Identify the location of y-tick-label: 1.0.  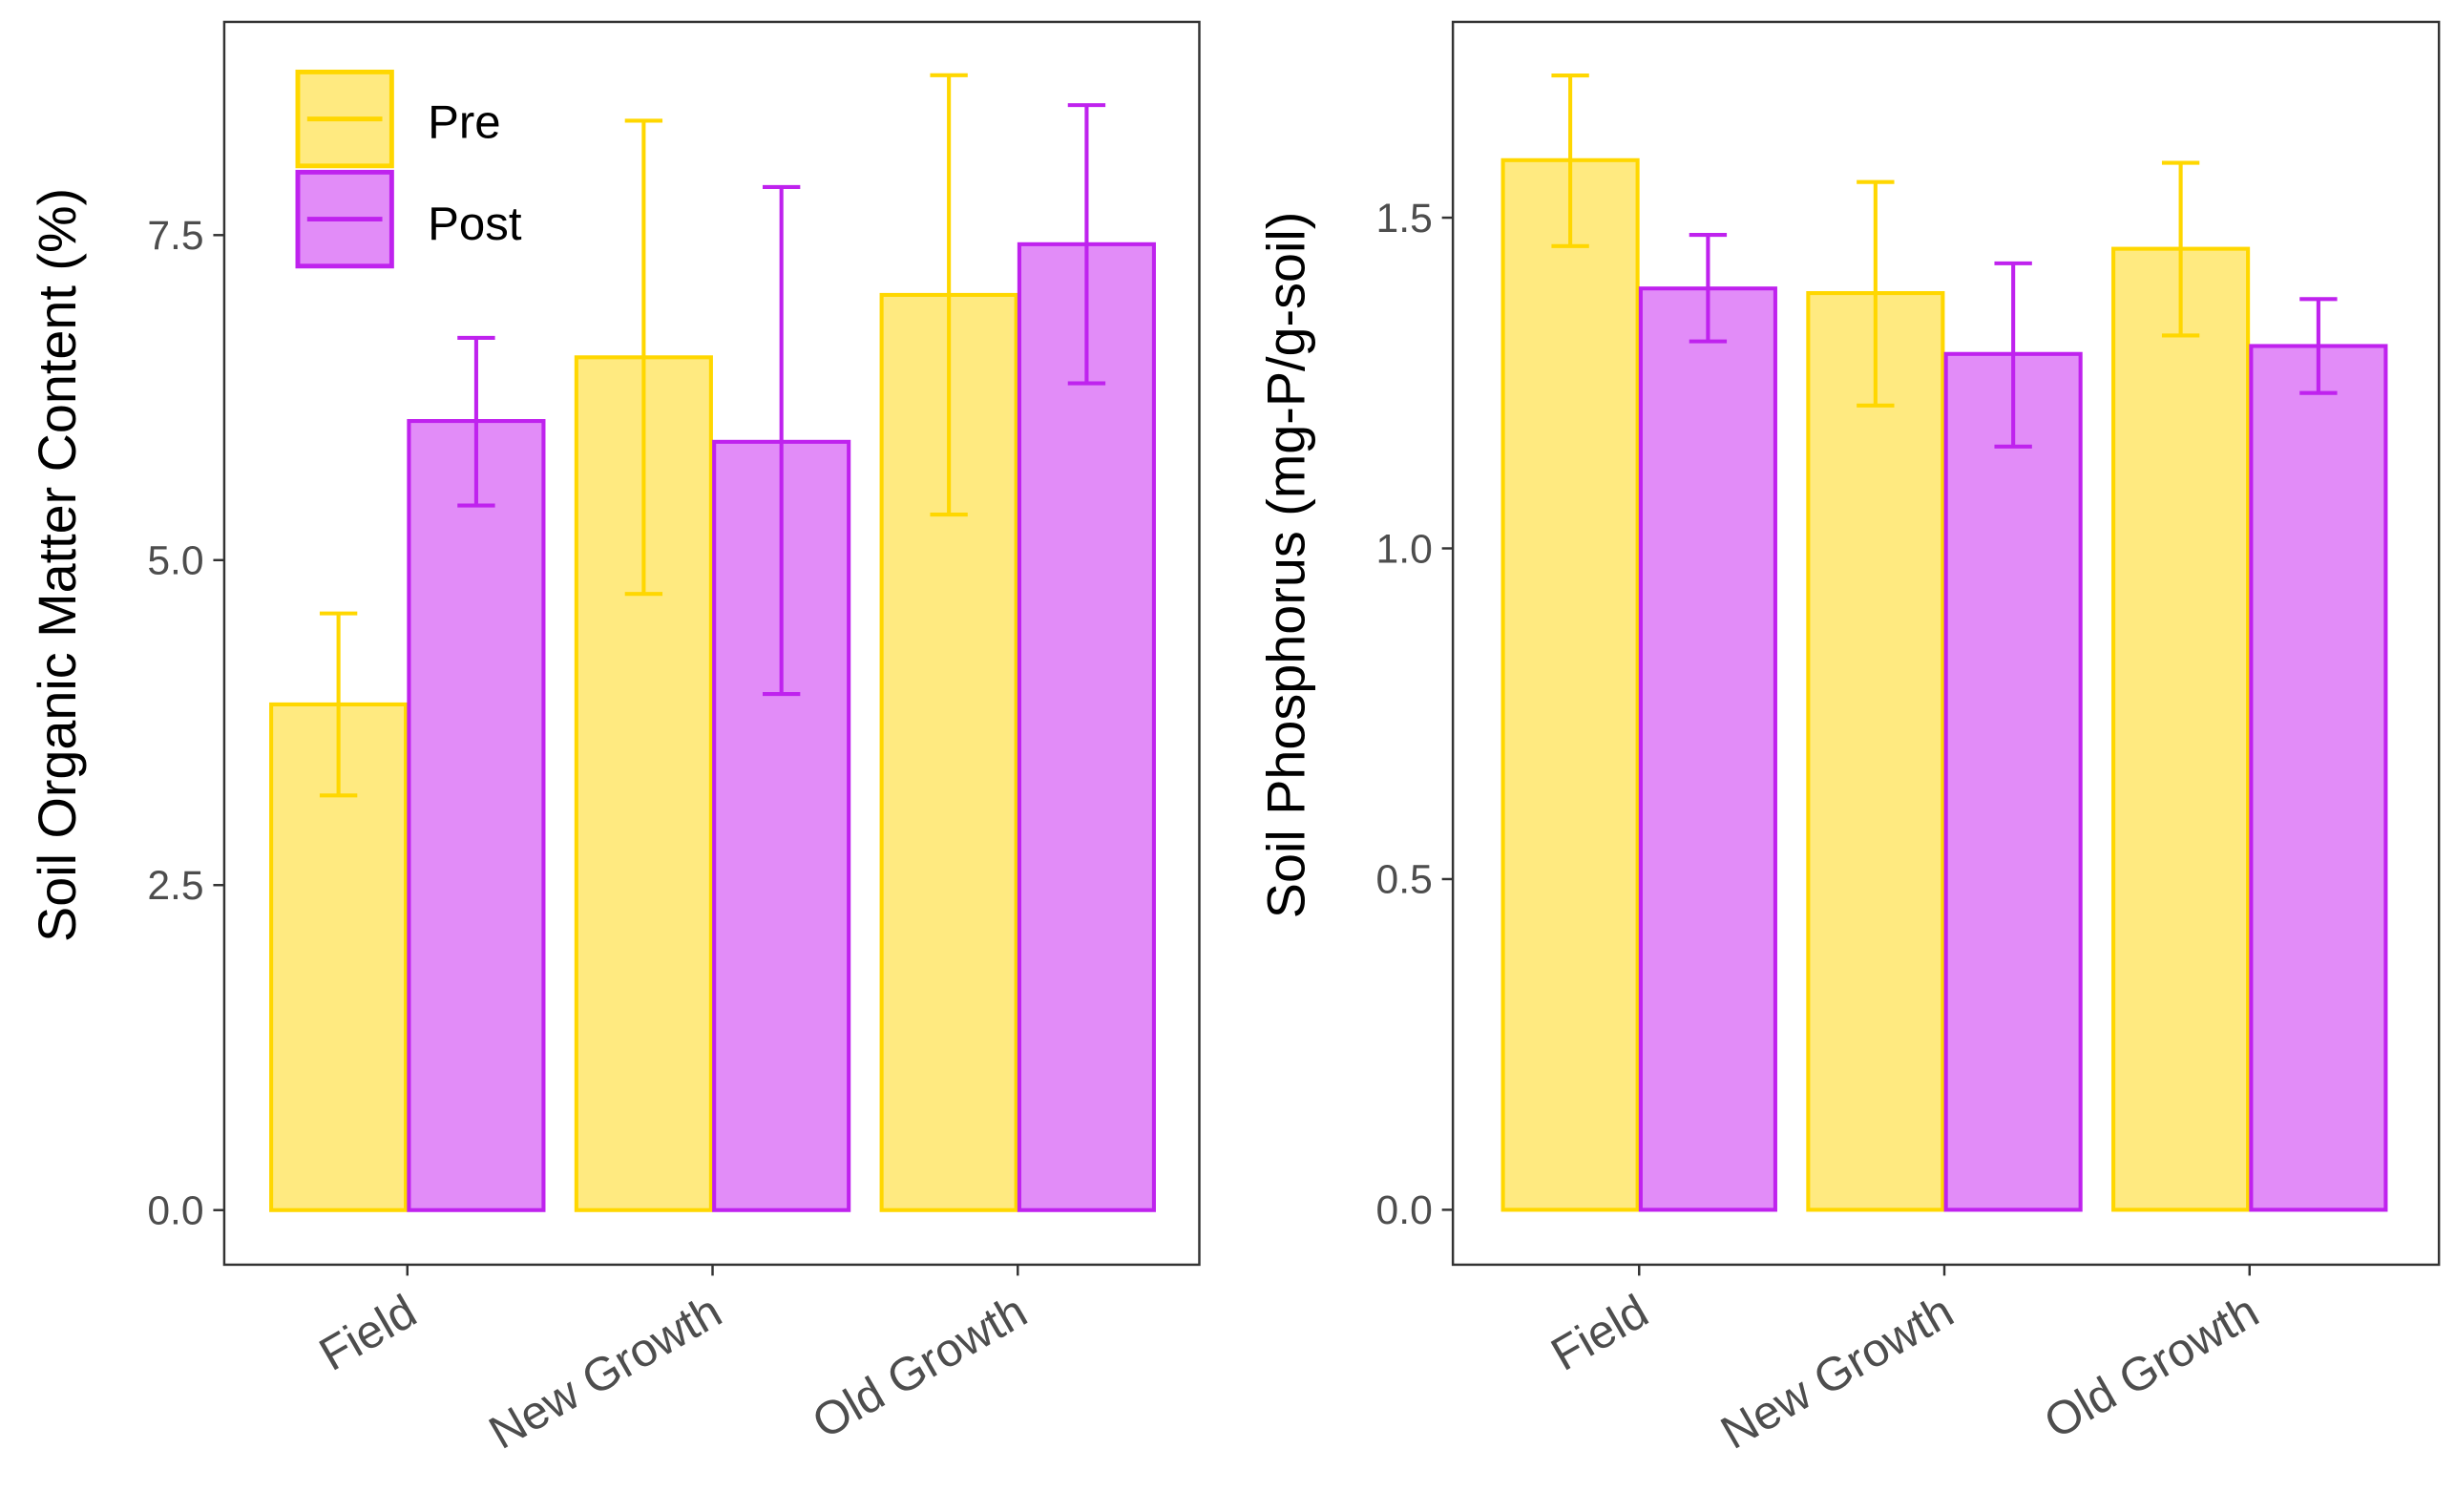
(1404, 549).